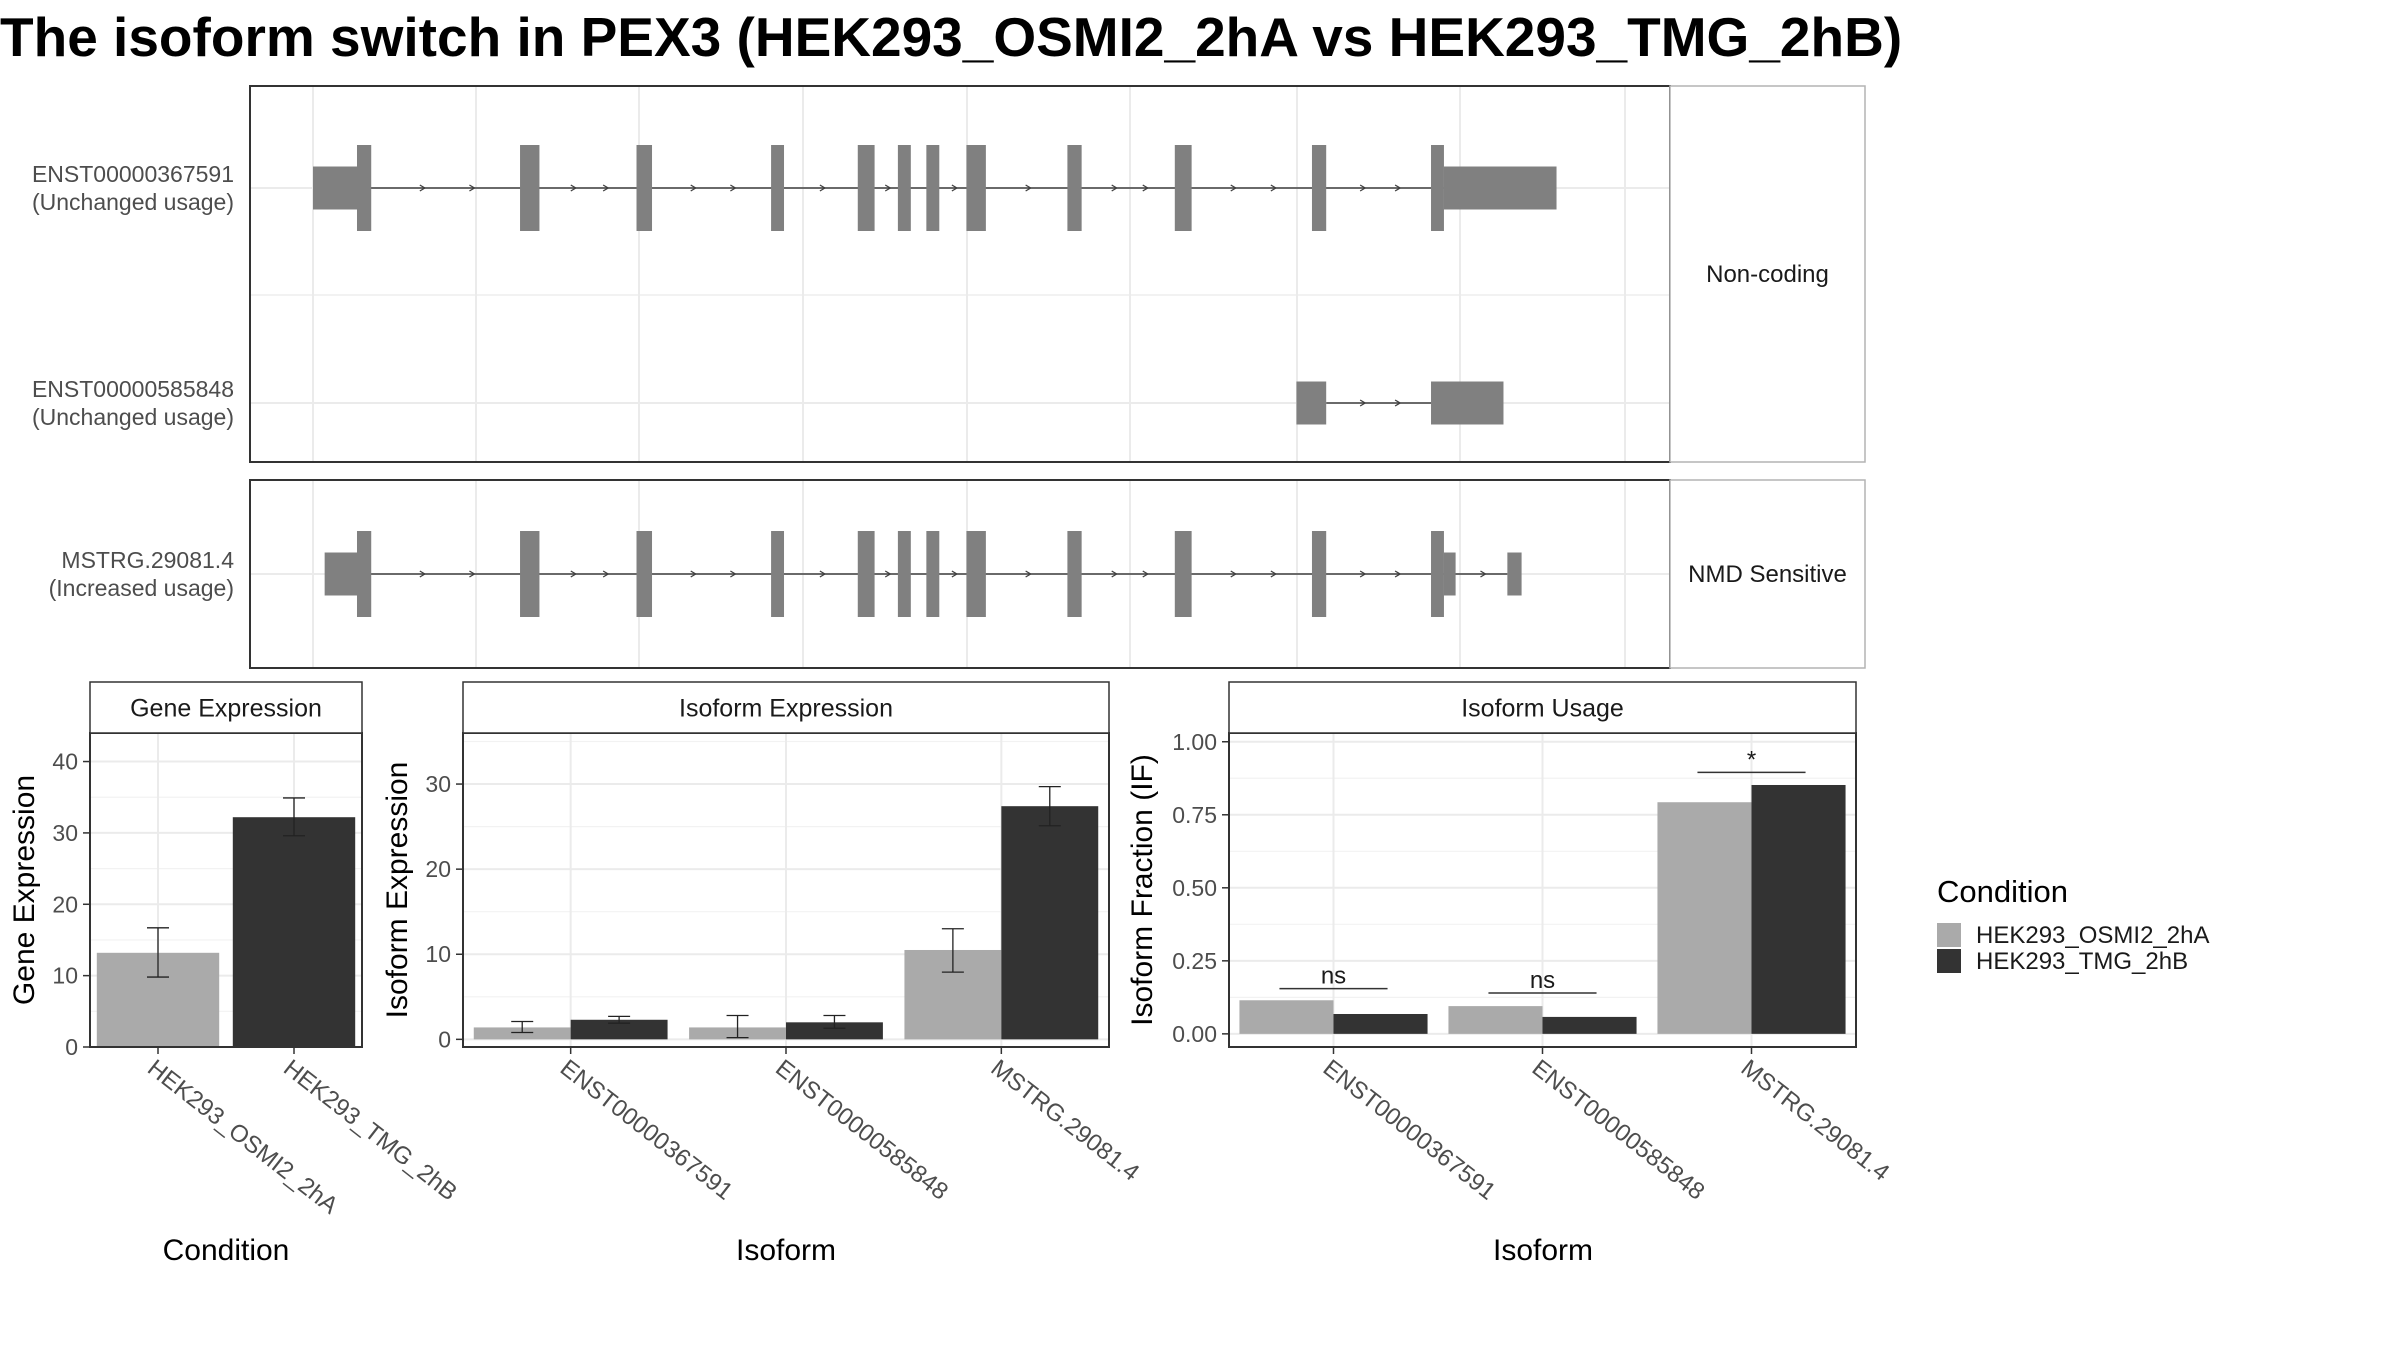 The width and height of the screenshot is (2400, 1350). What do you see at coordinates (133, 417) in the screenshot?
I see `transcript-usage-label: (Unchanged usage)` at bounding box center [133, 417].